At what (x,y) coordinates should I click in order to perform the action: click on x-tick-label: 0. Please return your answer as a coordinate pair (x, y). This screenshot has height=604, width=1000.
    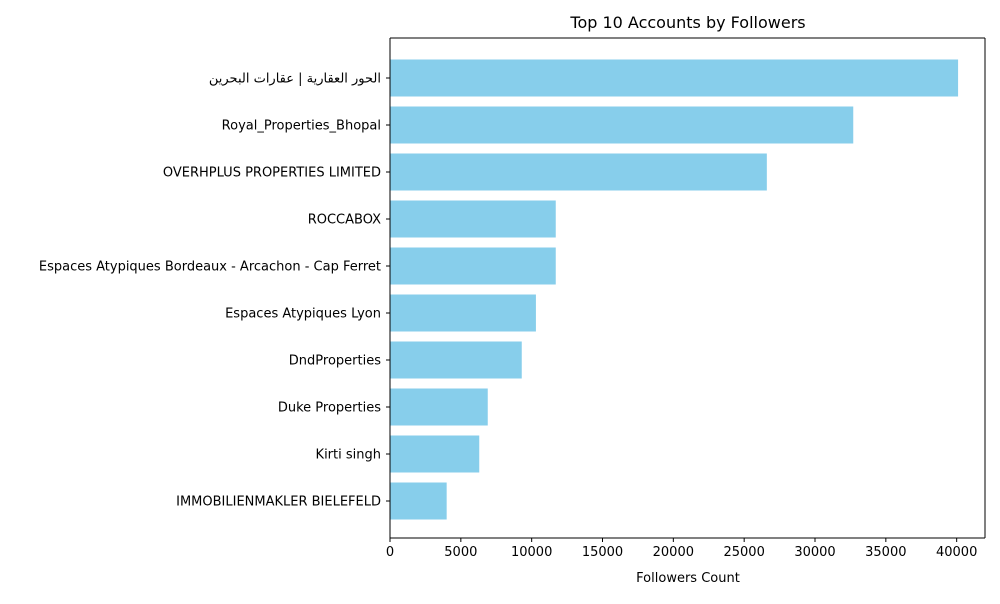
    Looking at the image, I should click on (390, 552).